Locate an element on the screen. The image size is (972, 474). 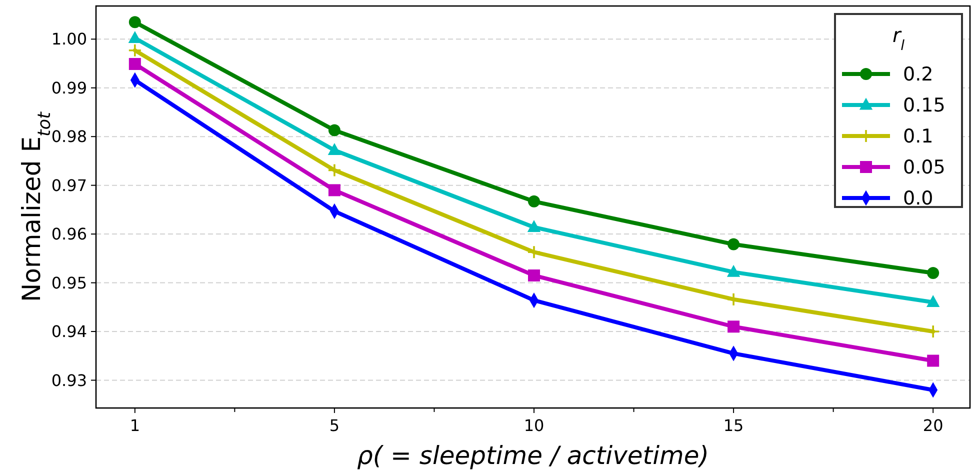
legend-label: 0.0 is located at coordinates (918, 199).